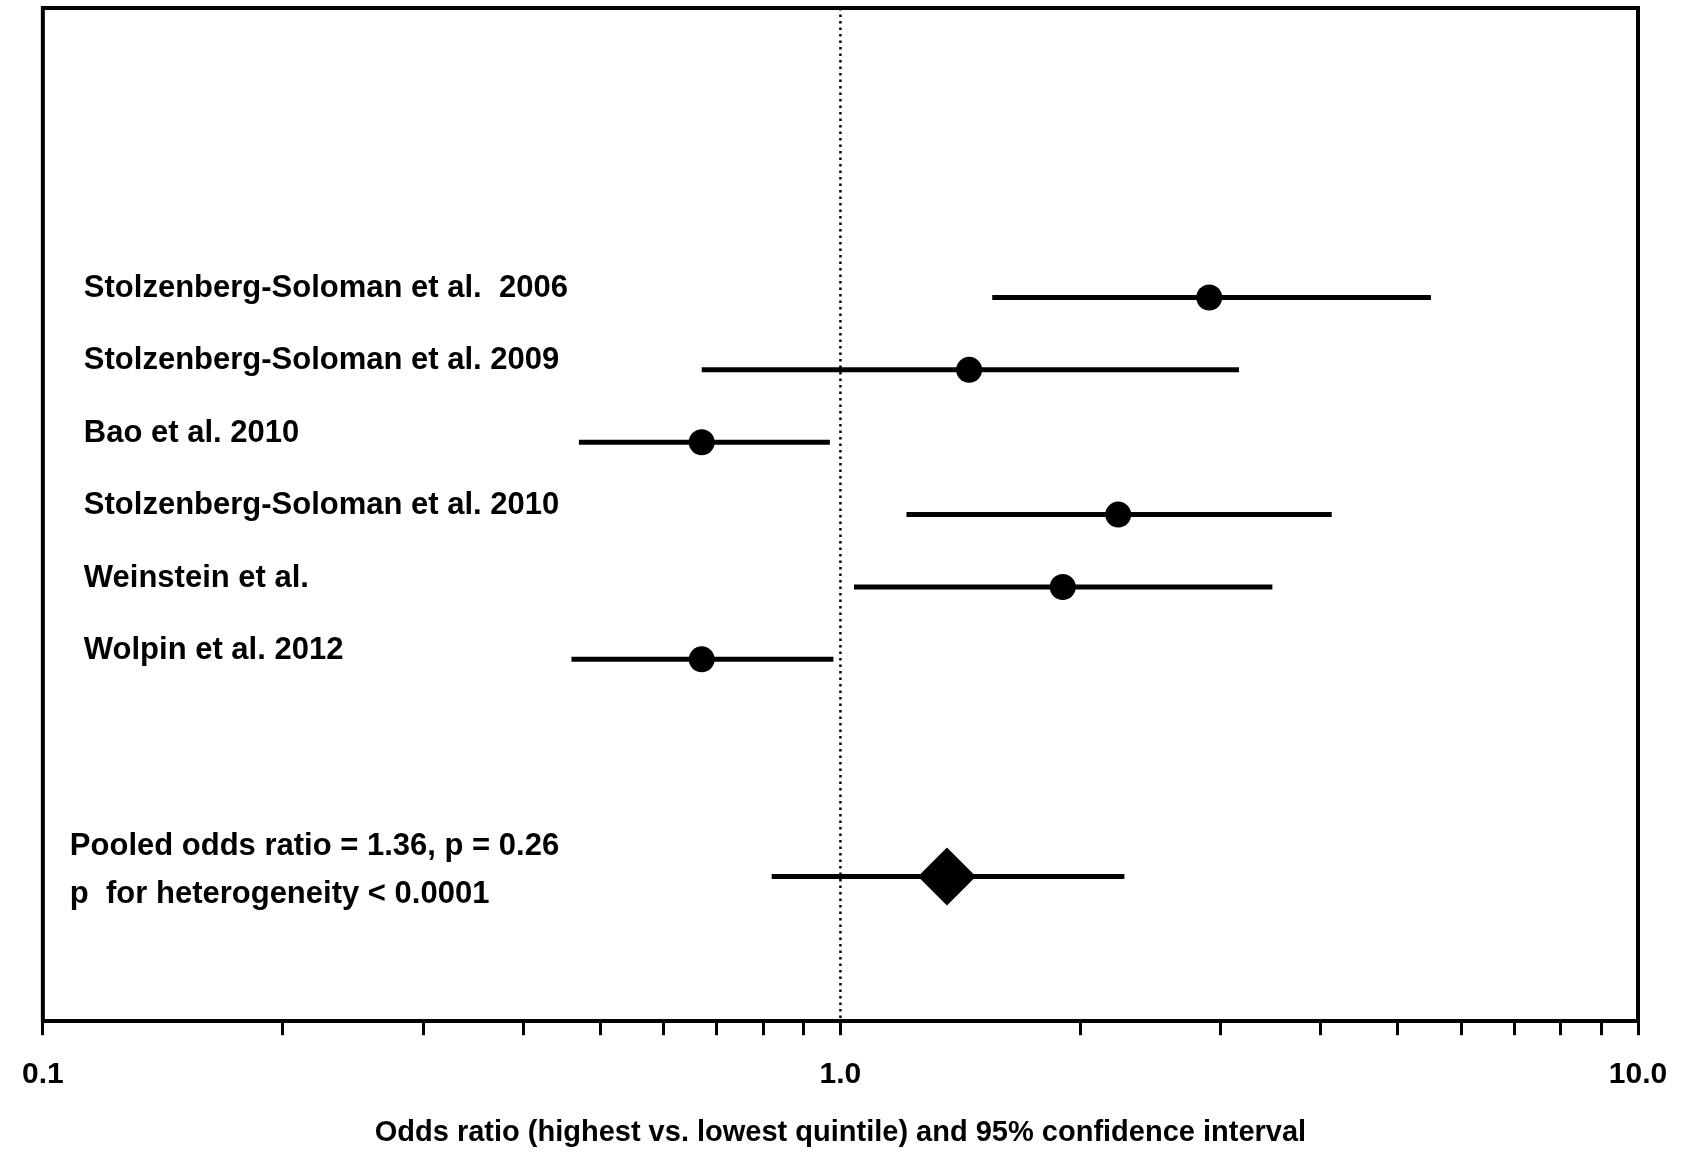 The image size is (1693, 1154). What do you see at coordinates (279, 892) in the screenshot?
I see `annotation: p for heterogeneity < 0.0001` at bounding box center [279, 892].